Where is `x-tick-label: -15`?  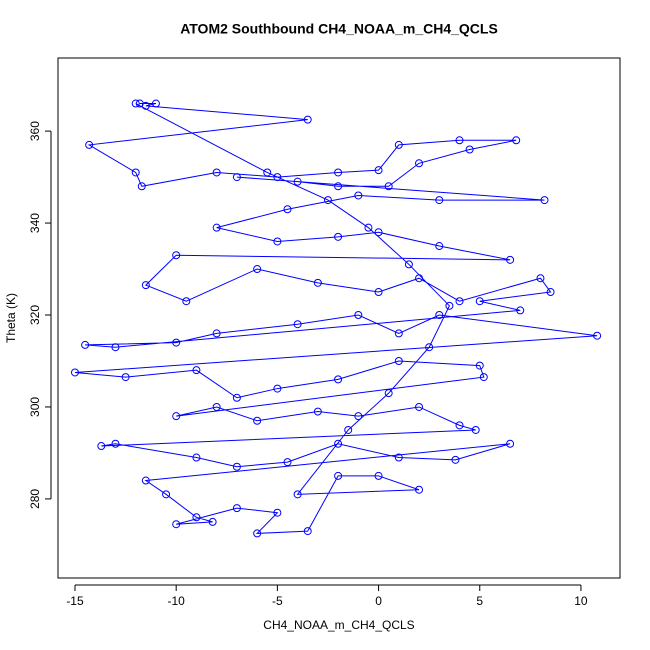
x-tick-label: -15 is located at coordinates (75, 601).